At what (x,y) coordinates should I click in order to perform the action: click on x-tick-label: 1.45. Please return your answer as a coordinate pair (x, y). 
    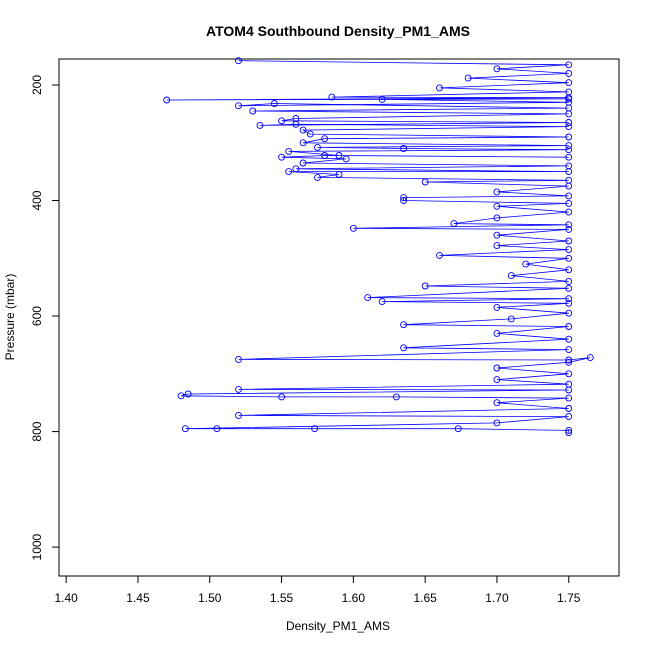
    Looking at the image, I should click on (138, 598).